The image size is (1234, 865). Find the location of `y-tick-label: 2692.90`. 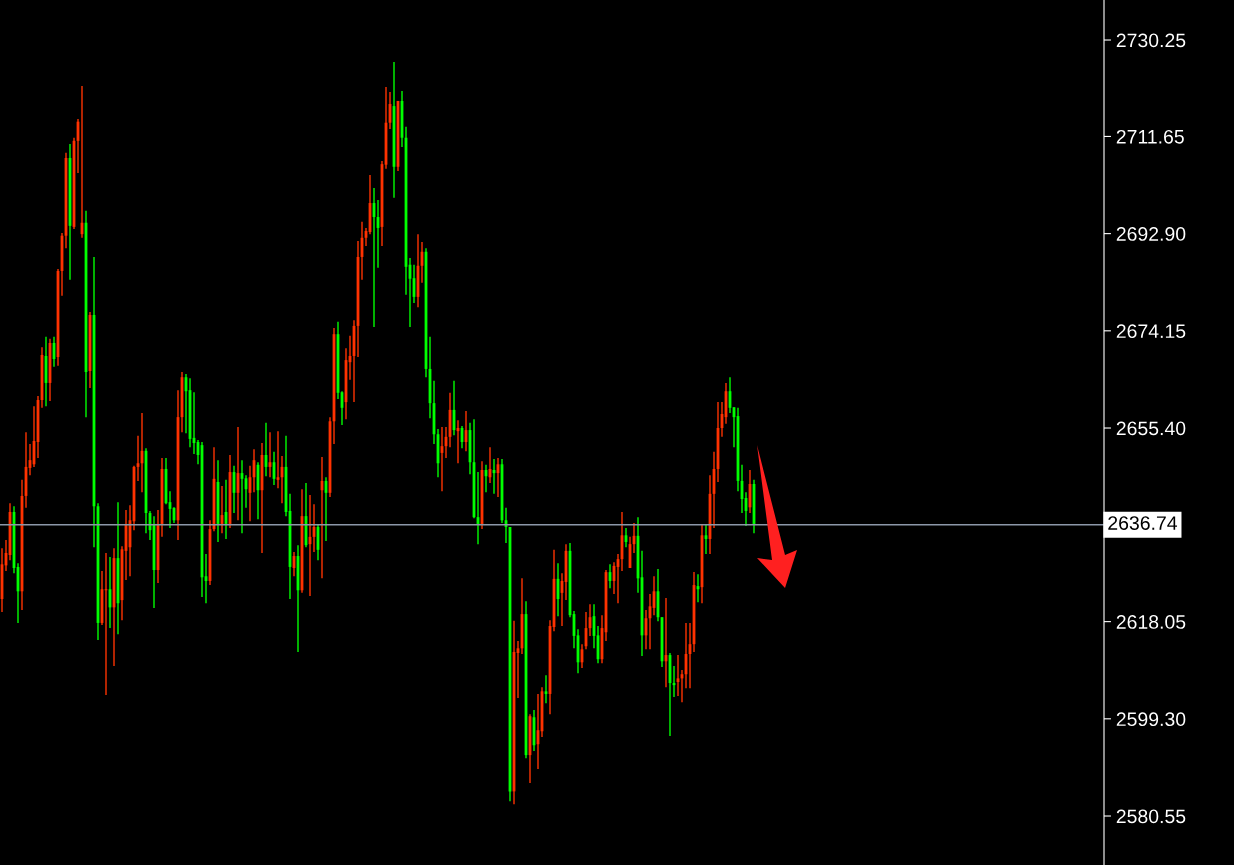

y-tick-label: 2692.90 is located at coordinates (1151, 234).